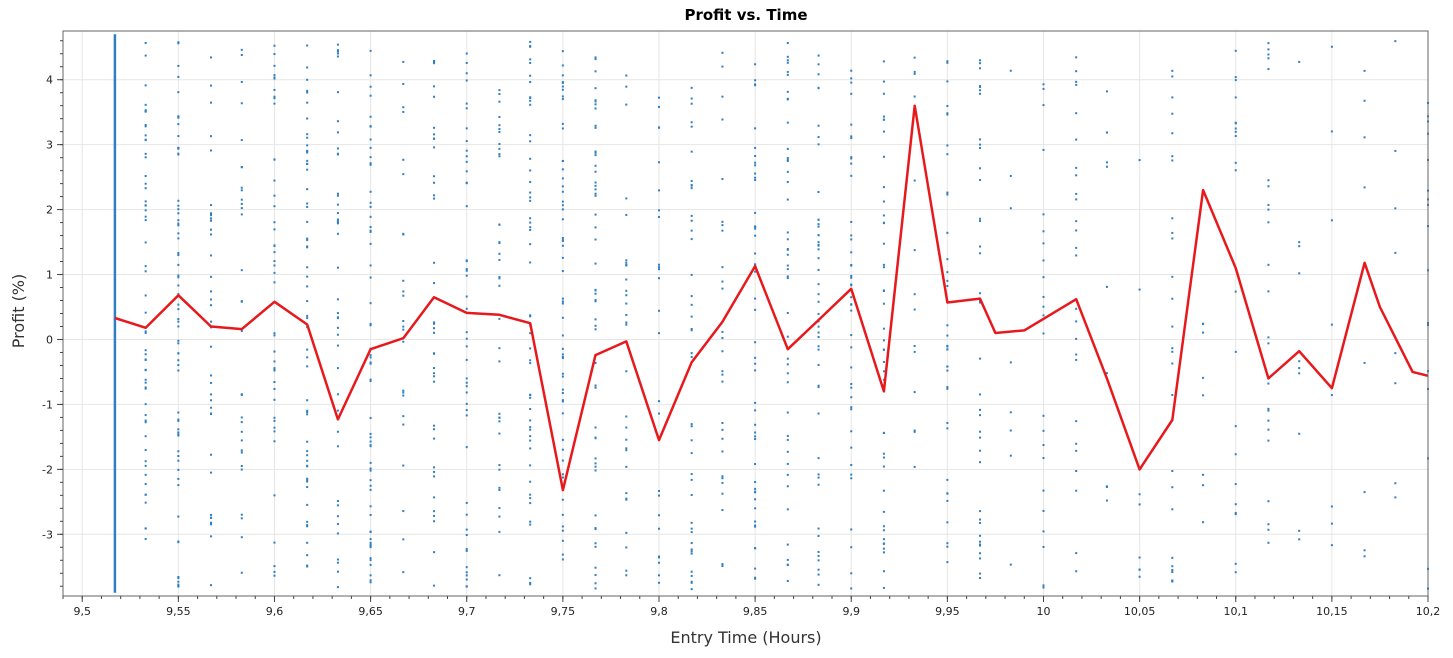 The image size is (1453, 658). What do you see at coordinates (52, 313) in the screenshot?
I see `y-axis-ticks: -3 -2 -1 0 1 2 3 4` at bounding box center [52, 313].